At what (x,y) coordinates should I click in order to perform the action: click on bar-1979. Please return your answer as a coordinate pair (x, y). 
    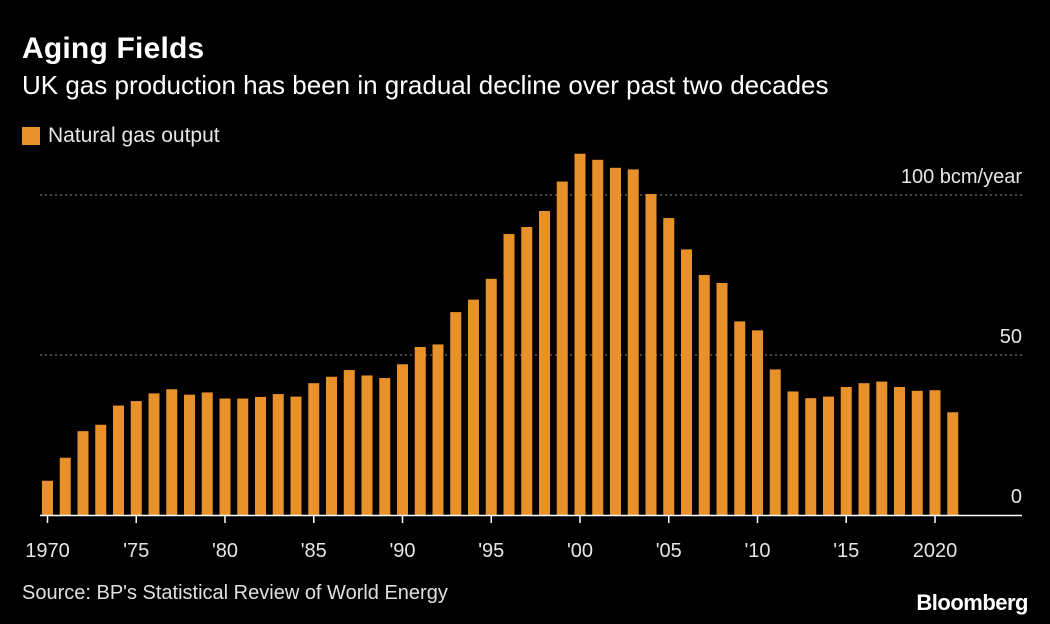
    Looking at the image, I should click on (207, 453).